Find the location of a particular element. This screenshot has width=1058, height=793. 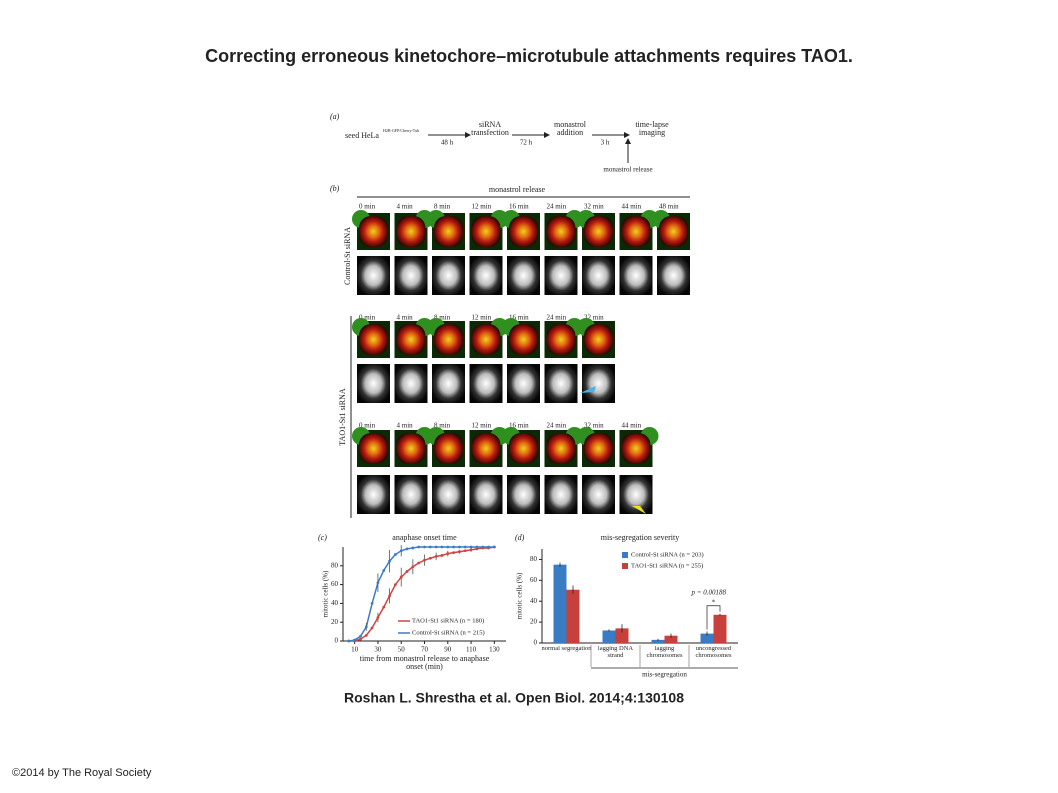

flow-step: time-lapse imaging is located at coordinates (652, 129).